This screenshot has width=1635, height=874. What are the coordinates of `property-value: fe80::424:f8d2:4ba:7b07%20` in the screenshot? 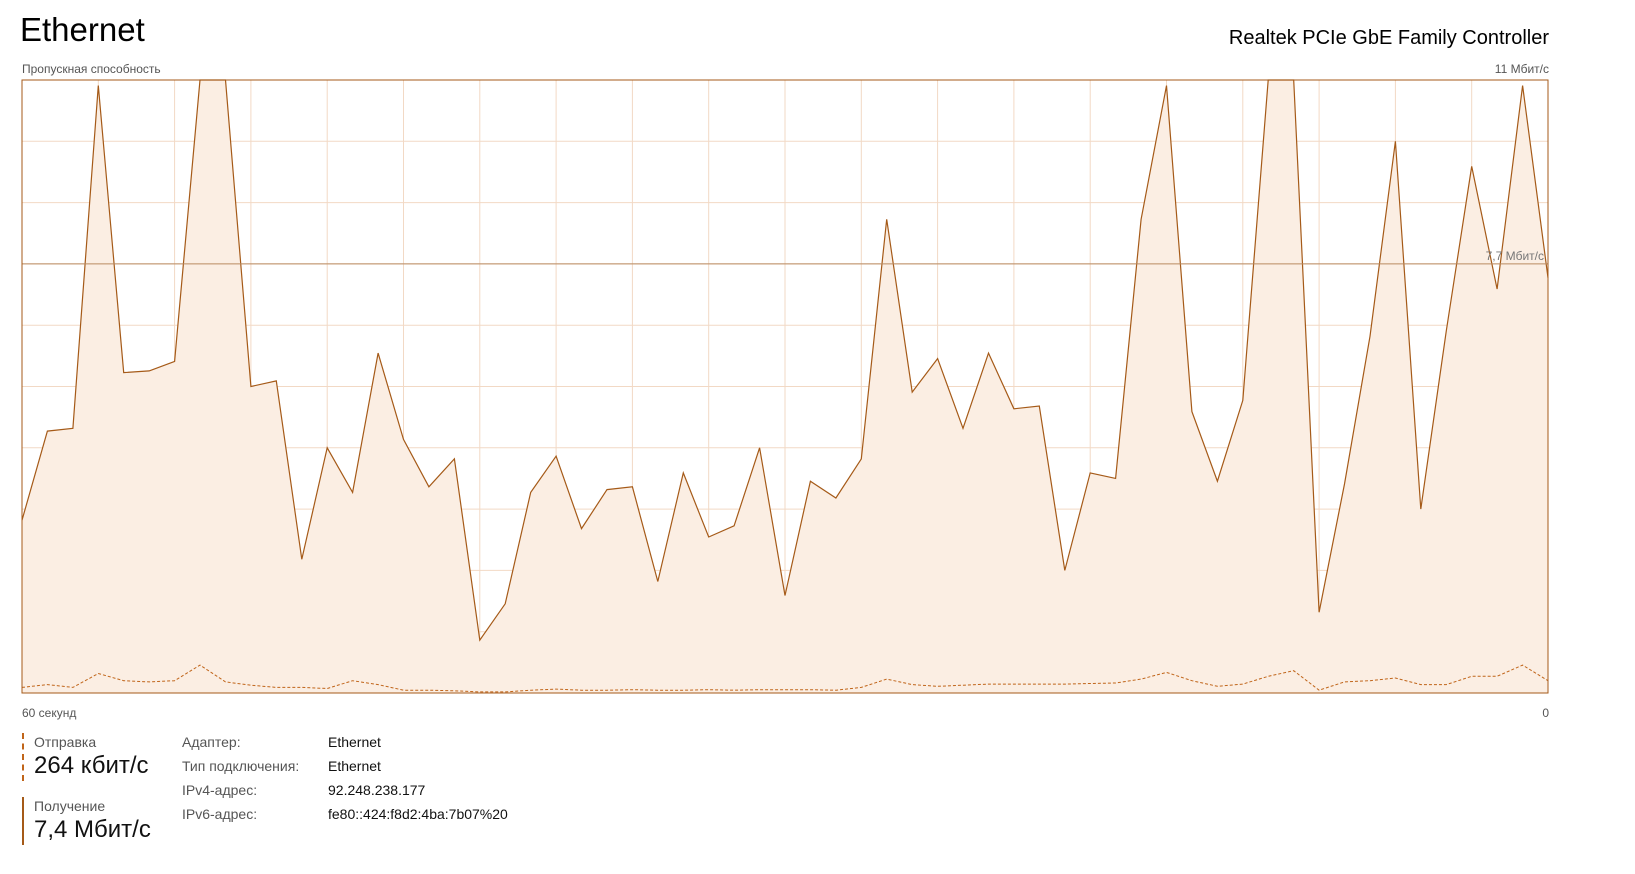 It's located at (418, 814).